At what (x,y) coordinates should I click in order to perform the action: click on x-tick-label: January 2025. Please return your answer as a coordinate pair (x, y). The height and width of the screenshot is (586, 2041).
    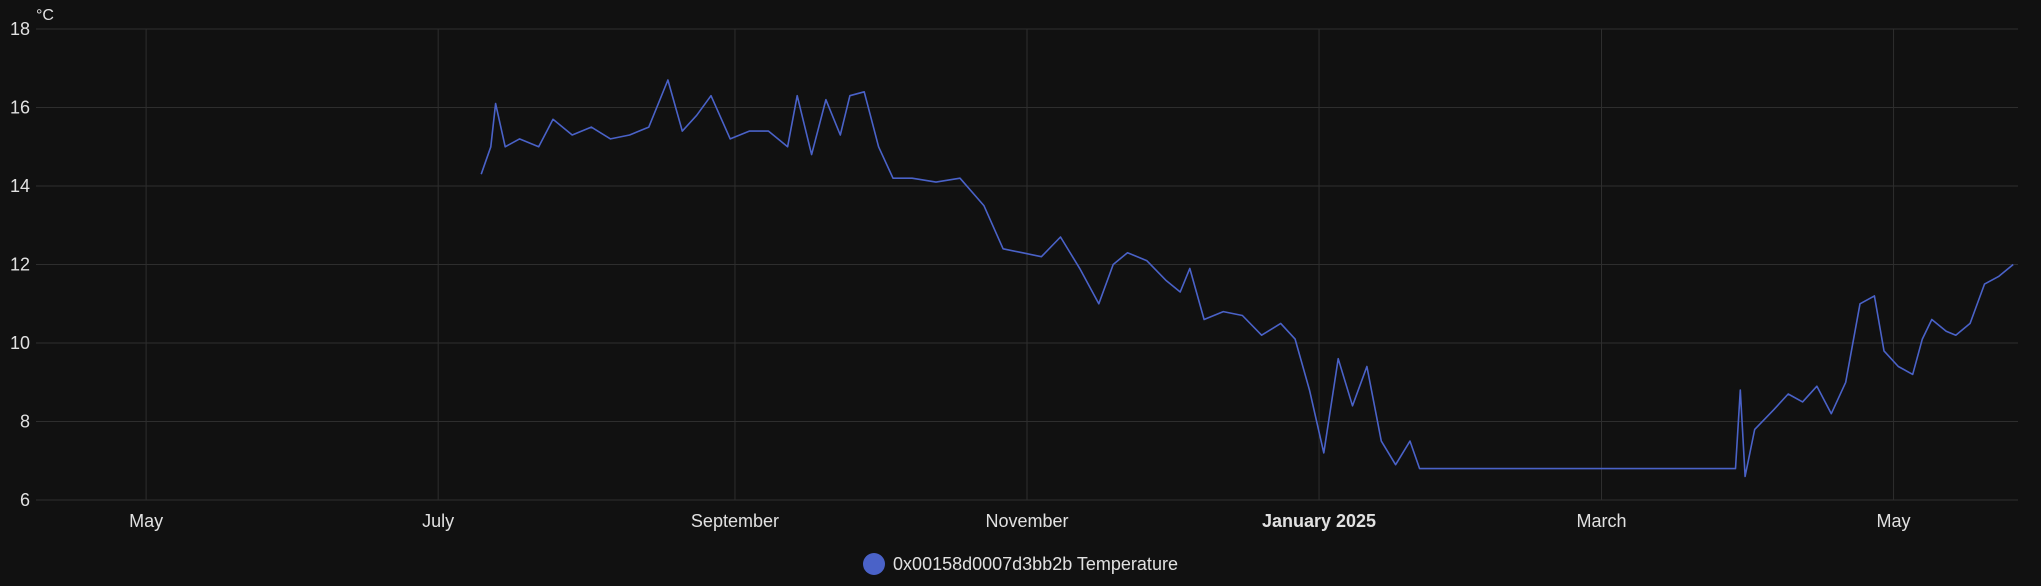
    Looking at the image, I should click on (1319, 521).